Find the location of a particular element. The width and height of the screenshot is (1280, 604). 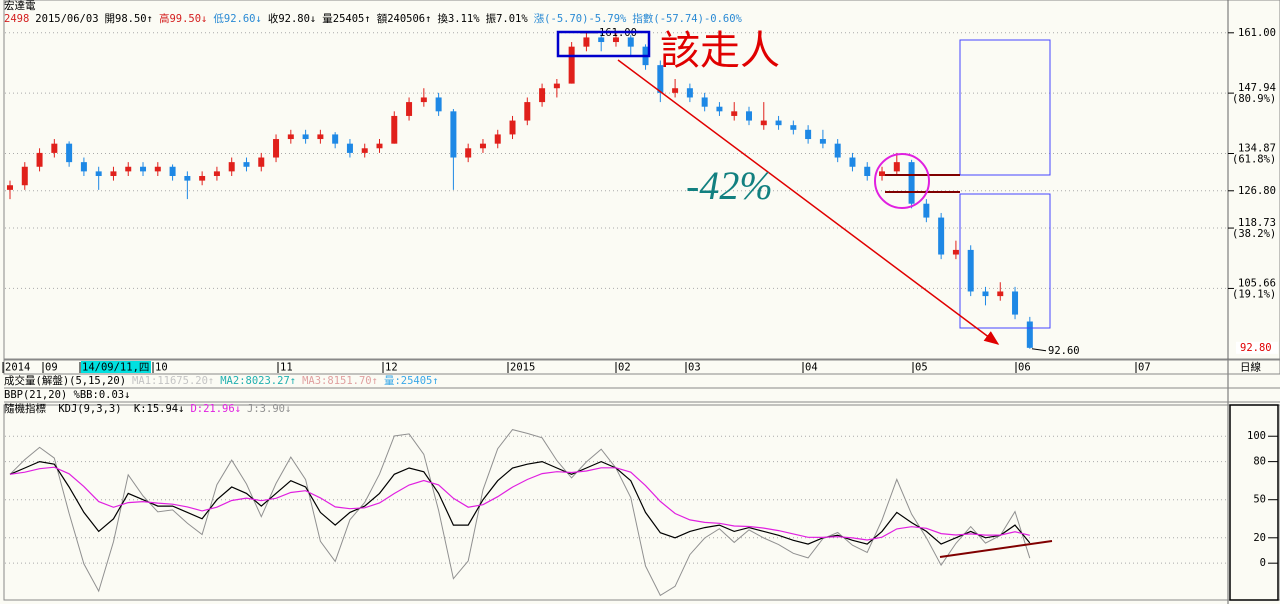

y-tick-label: 147.94 is located at coordinates (1257, 88).